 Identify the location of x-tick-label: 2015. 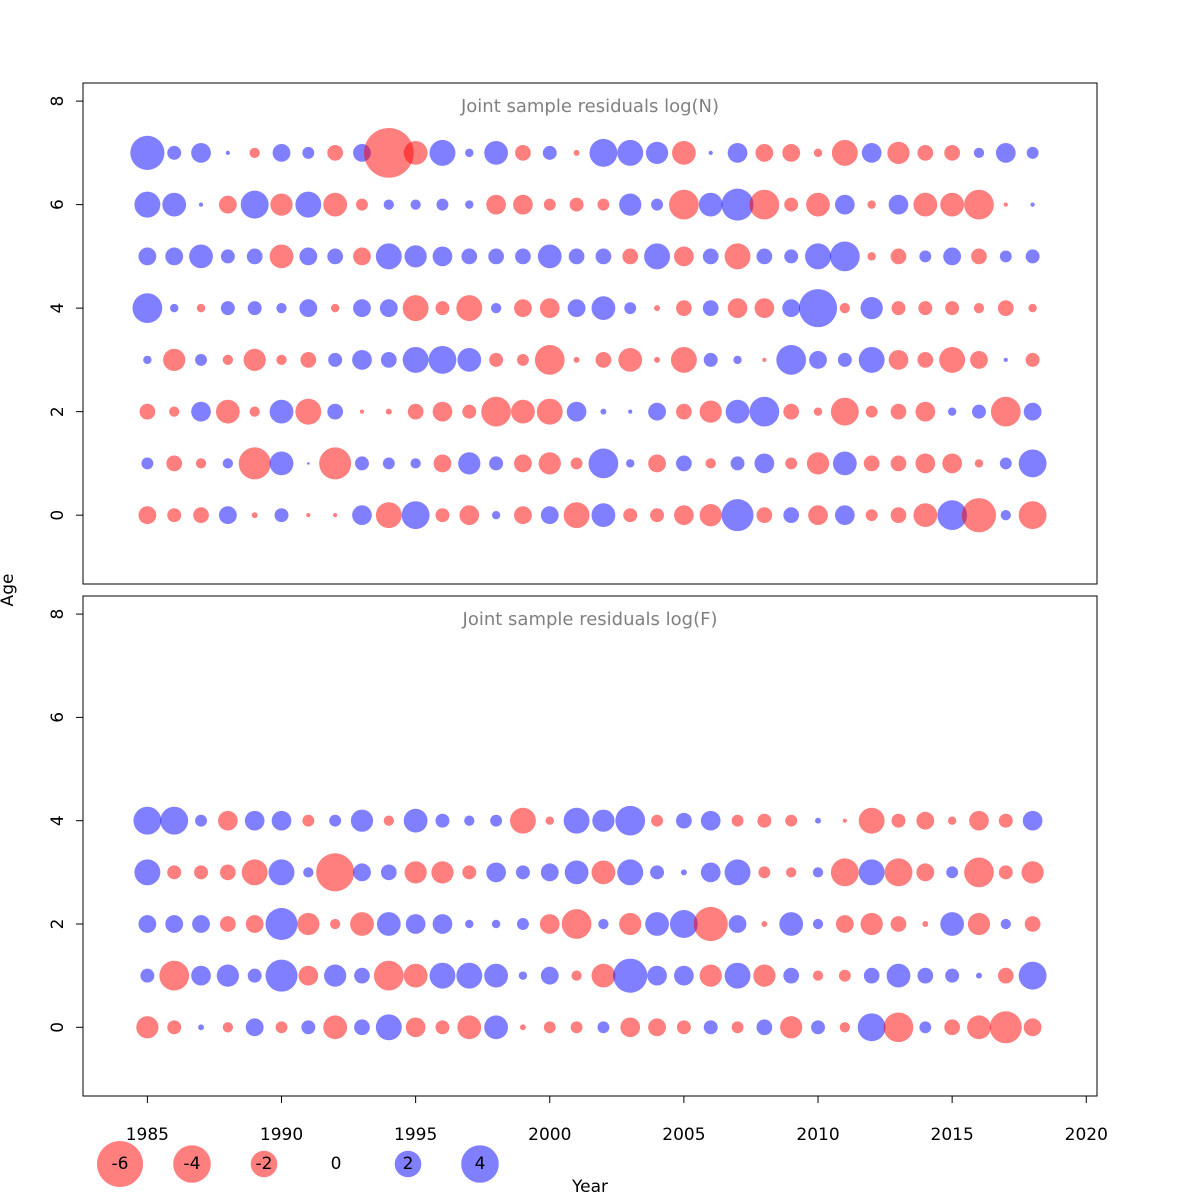
(952, 1135).